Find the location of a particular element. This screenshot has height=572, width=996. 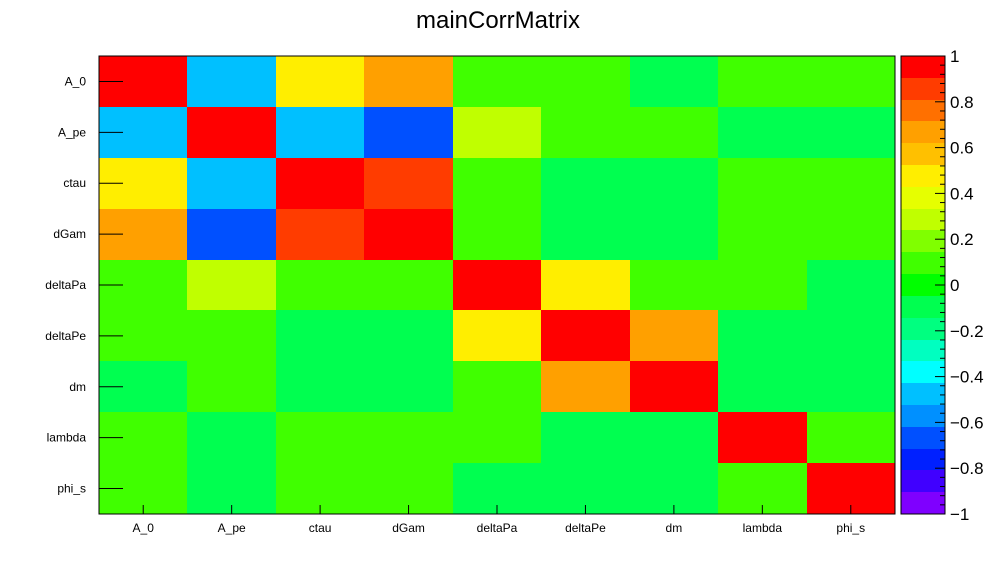

x-tick-label: ctau is located at coordinates (320, 528).